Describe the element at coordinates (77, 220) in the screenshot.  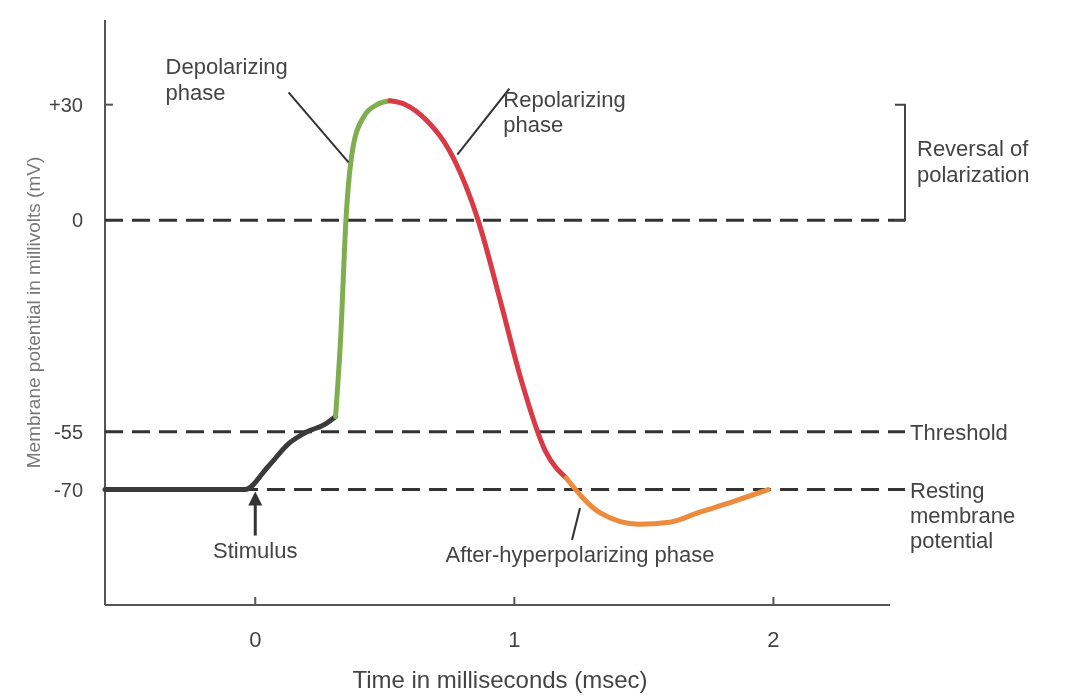
I see `y-tick-label: 0` at that location.